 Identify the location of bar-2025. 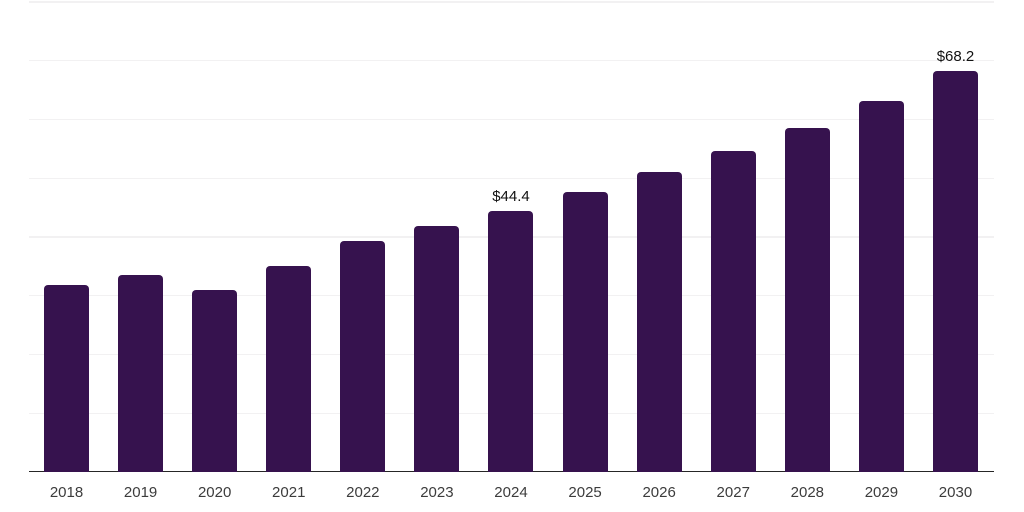
(585, 332).